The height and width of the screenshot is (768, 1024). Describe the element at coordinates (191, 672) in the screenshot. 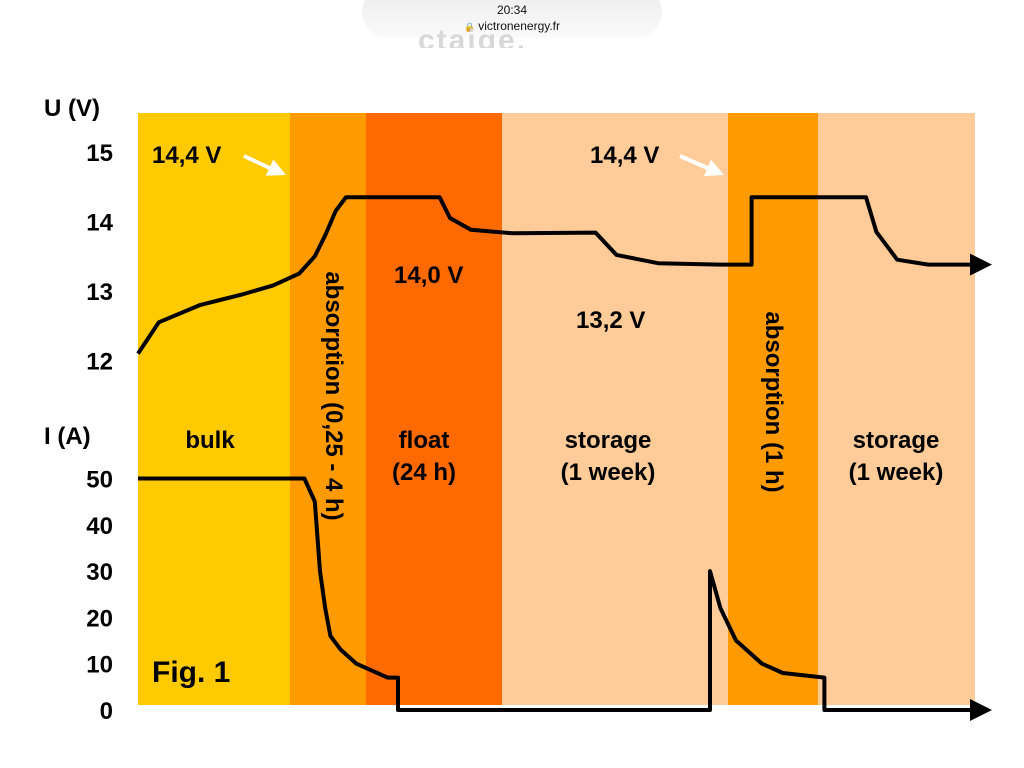

I see `figure-label: Fig. 1` at that location.